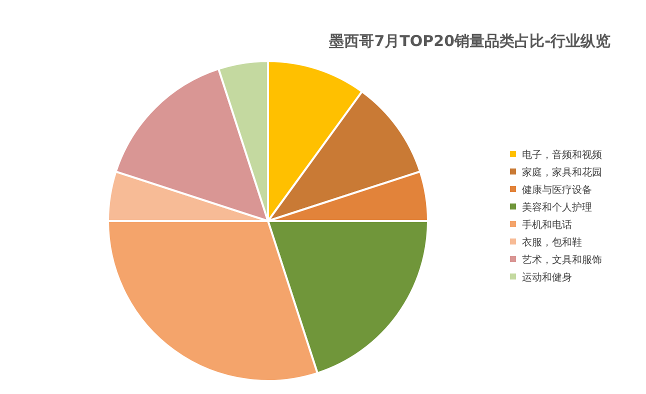 The height and width of the screenshot is (394, 646). What do you see at coordinates (547, 225) in the screenshot?
I see `legend-label: 手机和电话` at bounding box center [547, 225].